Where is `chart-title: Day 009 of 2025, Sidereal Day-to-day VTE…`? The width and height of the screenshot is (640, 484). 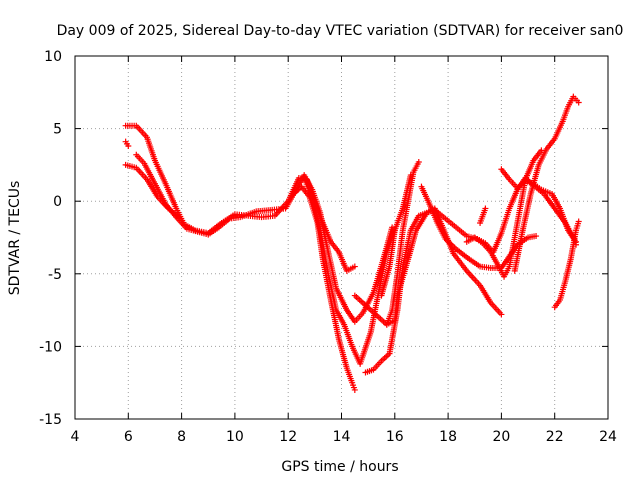 chart-title: Day 009 of 2025, Sidereal Day-to-day VTE… is located at coordinates (340, 31).